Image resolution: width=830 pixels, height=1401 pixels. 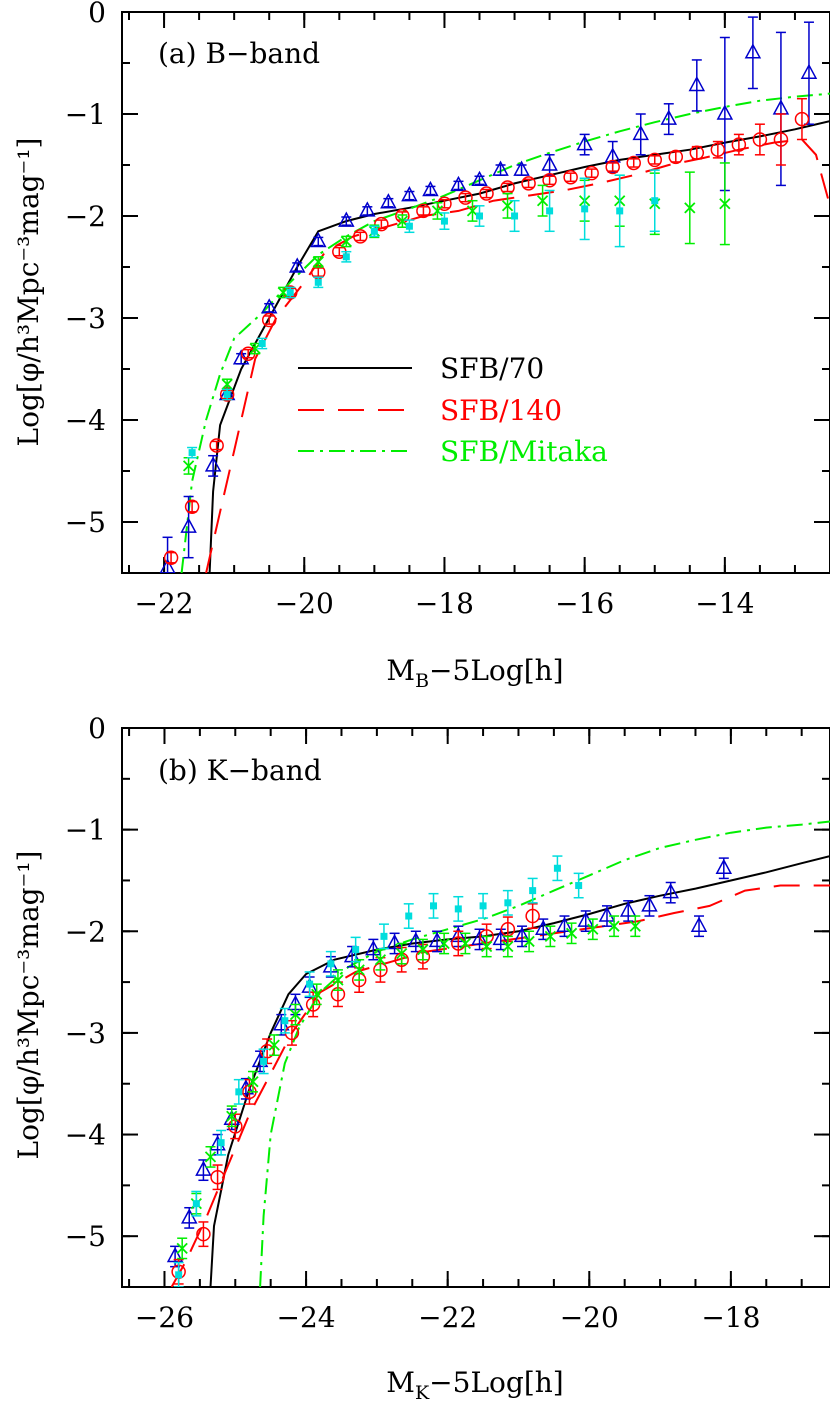 What do you see at coordinates (724, 603) in the screenshot?
I see `x-tick-label: −14` at bounding box center [724, 603].